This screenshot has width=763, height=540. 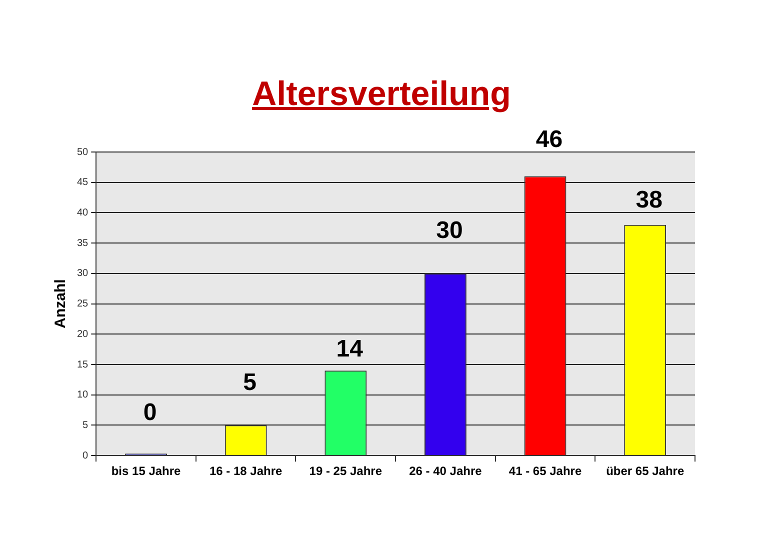 I want to click on x-tick-label: bis 15 Jahre, so click(x=146, y=471).